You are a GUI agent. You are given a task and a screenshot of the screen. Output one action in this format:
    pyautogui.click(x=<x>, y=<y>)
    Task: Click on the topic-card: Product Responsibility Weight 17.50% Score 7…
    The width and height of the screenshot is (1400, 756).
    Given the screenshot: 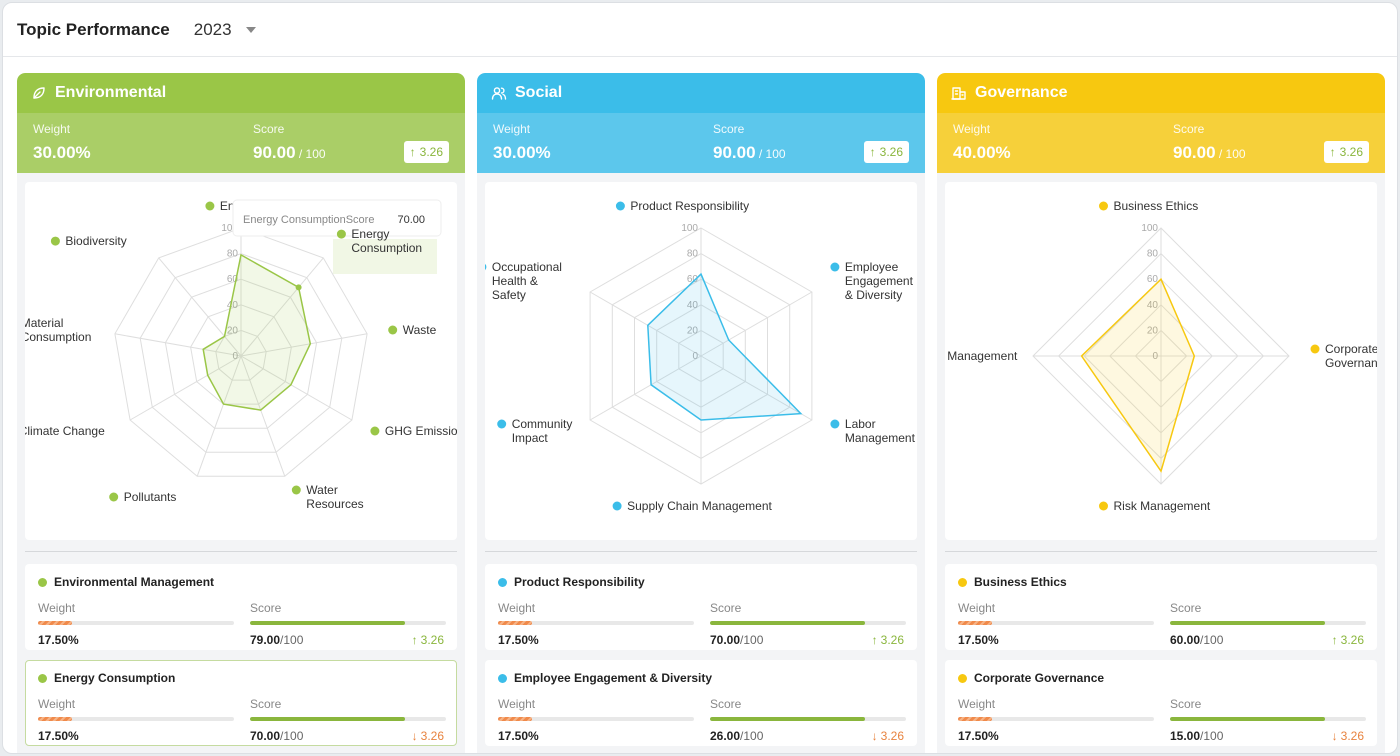 What is the action you would take?
    pyautogui.click(x=701, y=607)
    